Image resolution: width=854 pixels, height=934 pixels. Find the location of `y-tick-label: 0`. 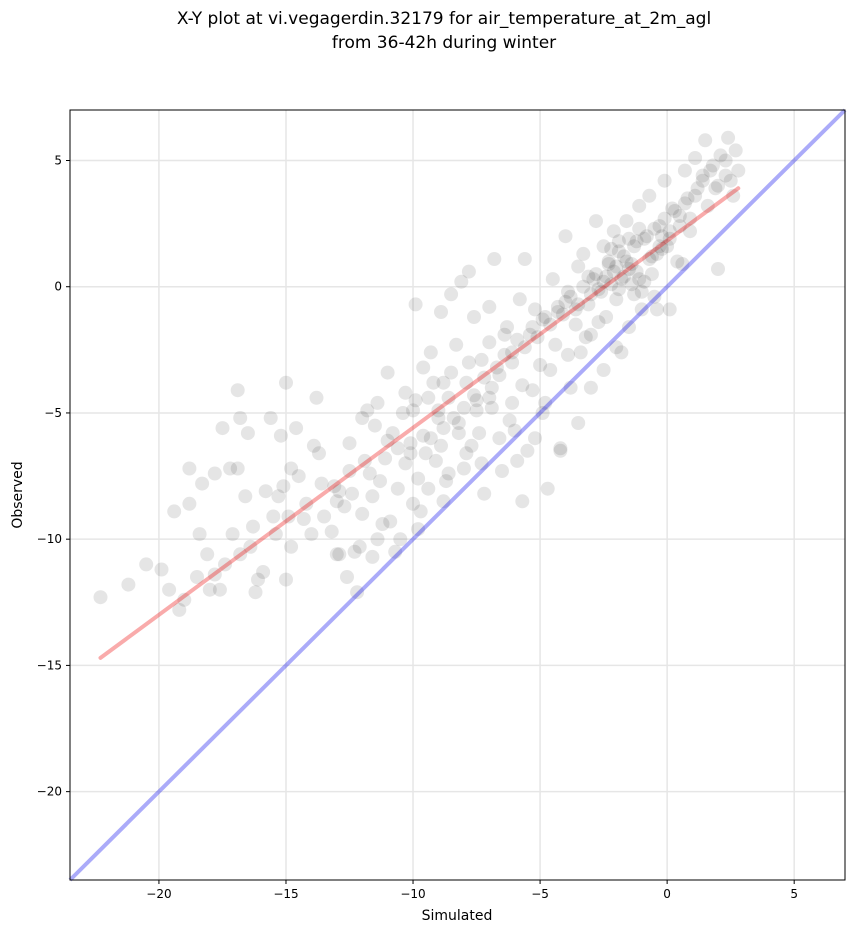

y-tick-label: 0 is located at coordinates (58, 287).